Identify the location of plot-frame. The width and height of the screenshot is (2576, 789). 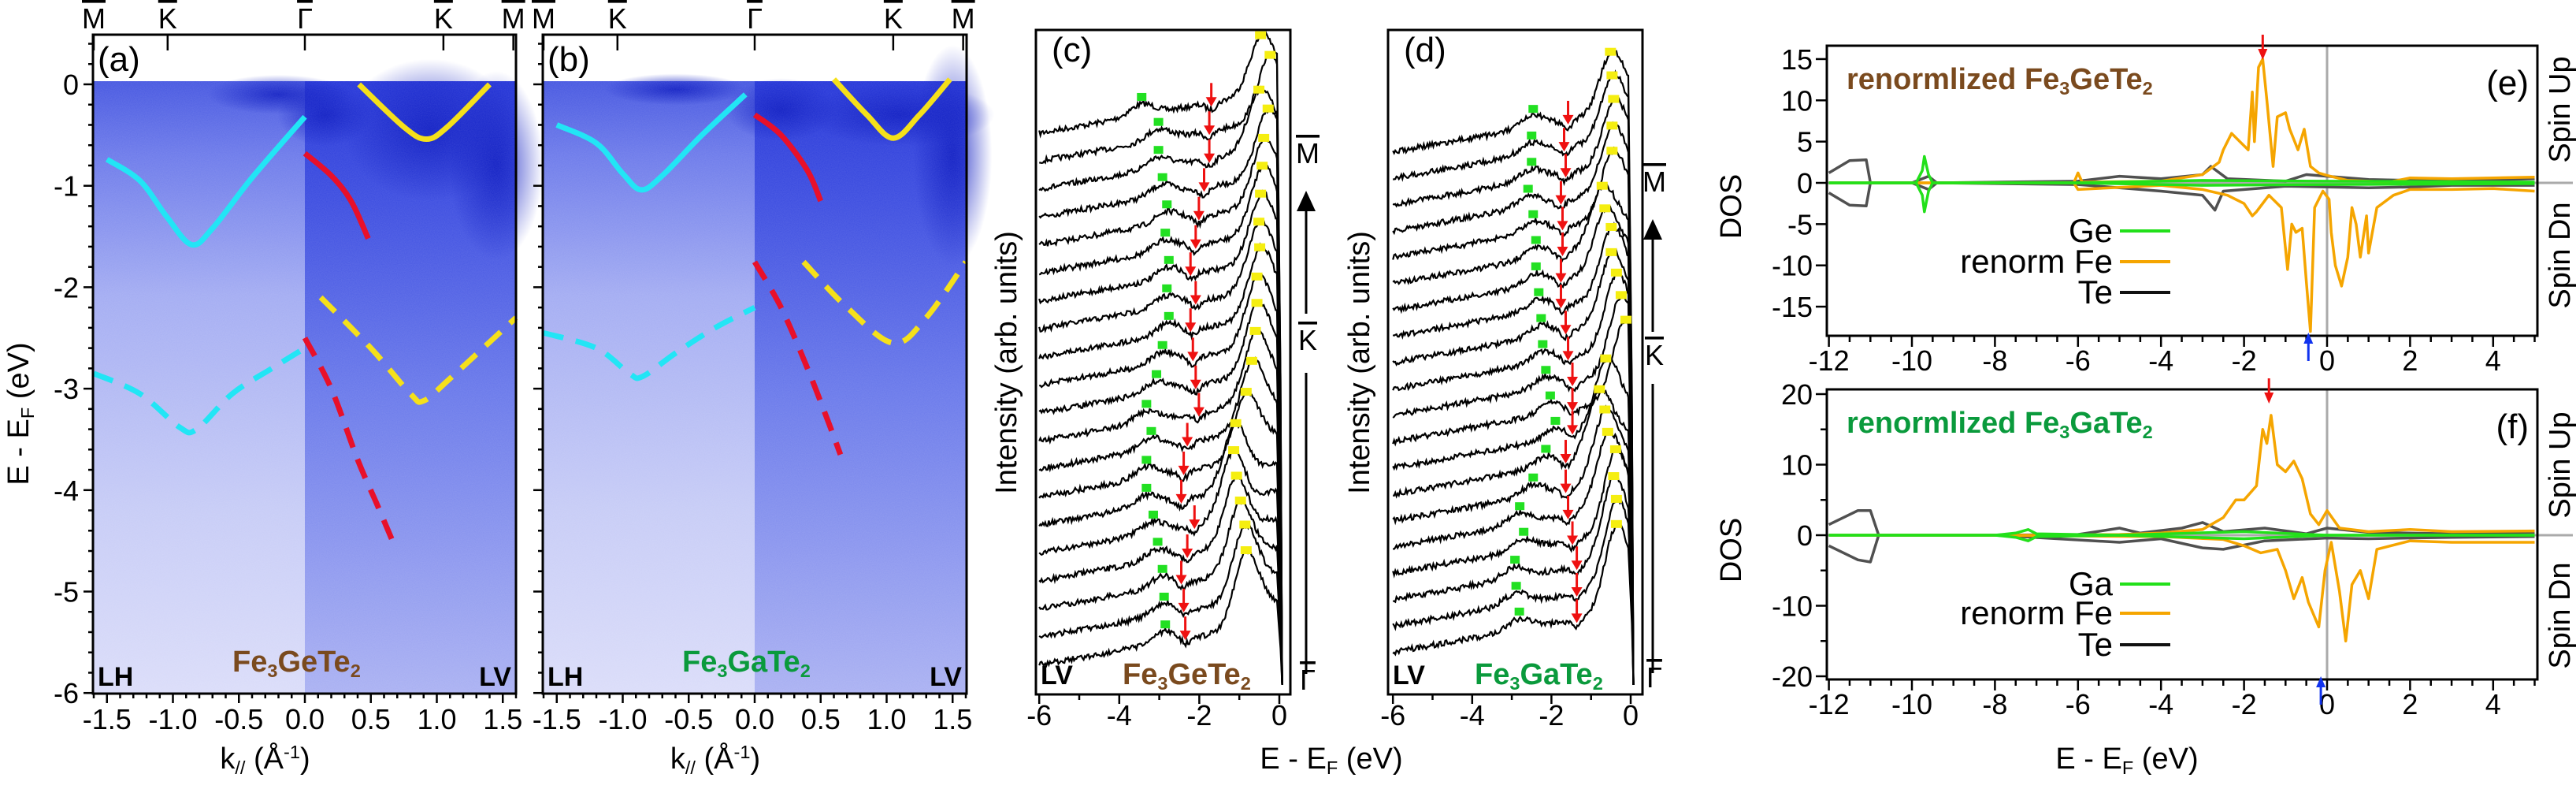
(1163, 362).